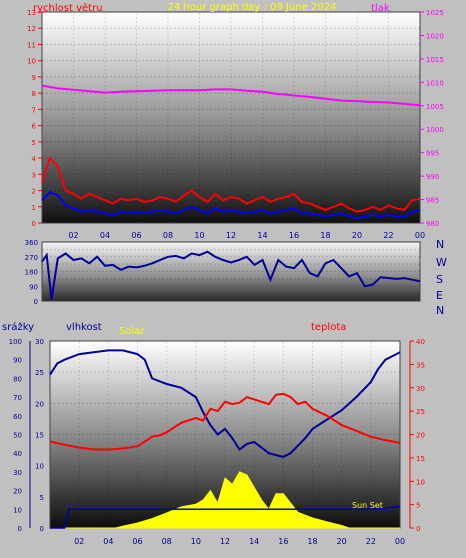  I want to click on chart-title: 24 hour graph day : 09 June 2024, so click(252, 7).